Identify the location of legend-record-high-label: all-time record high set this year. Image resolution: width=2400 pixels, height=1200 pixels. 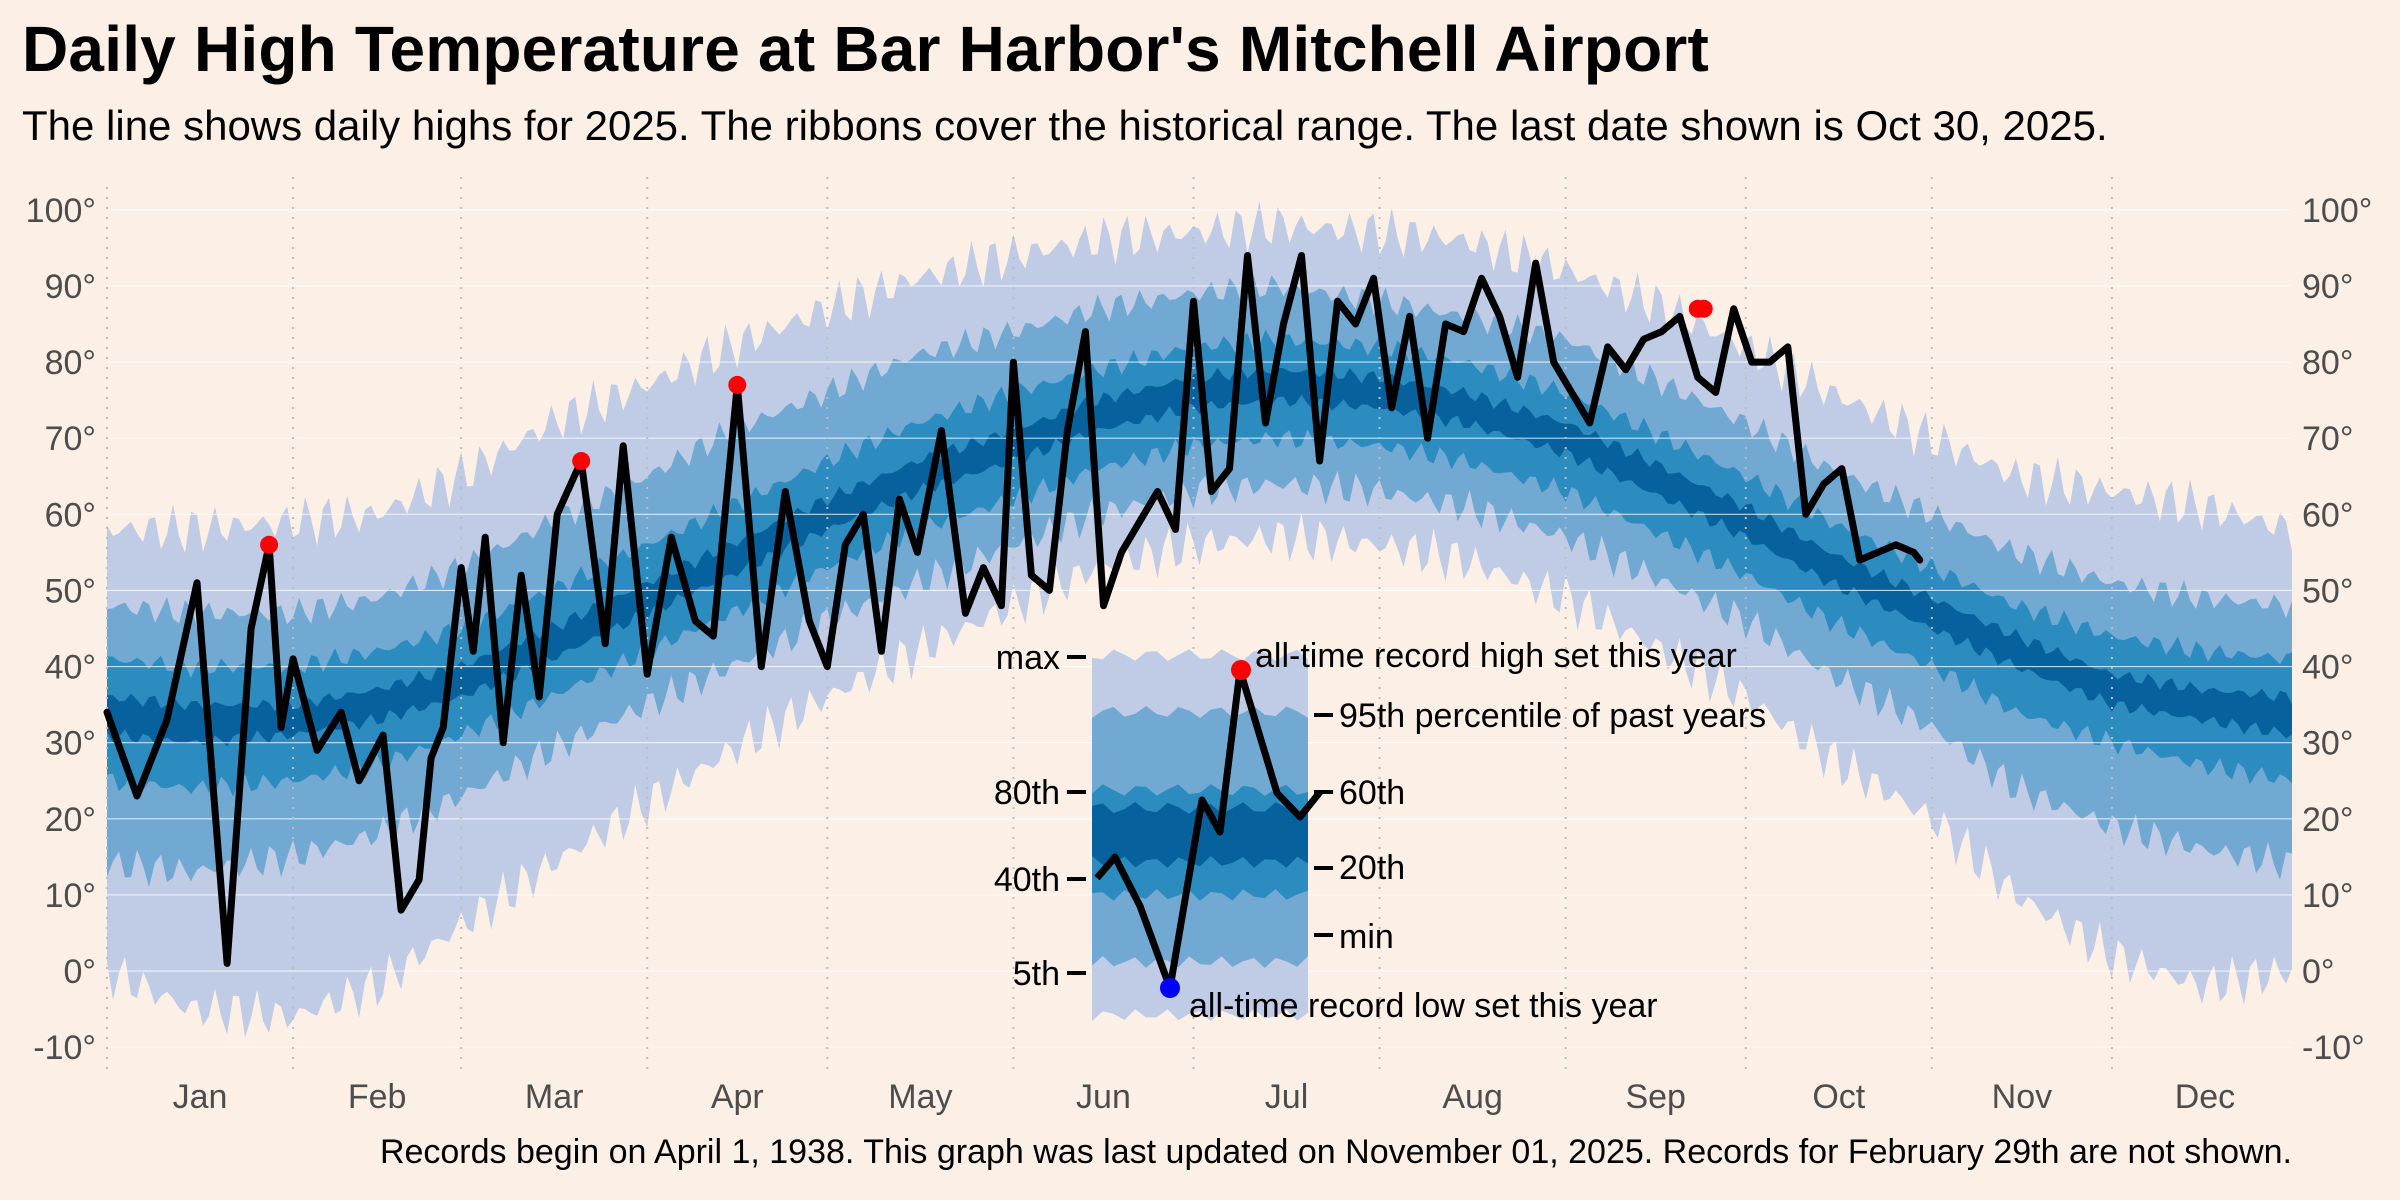
(1496, 656).